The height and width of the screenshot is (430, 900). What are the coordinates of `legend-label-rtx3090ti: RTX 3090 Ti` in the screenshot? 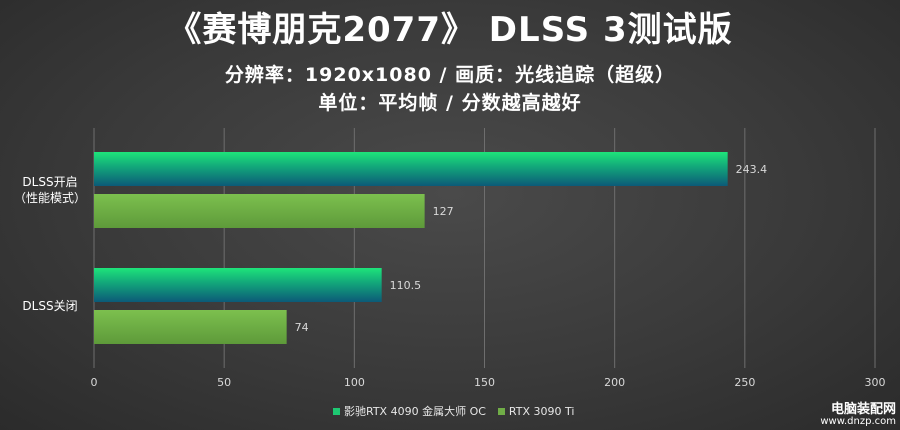 It's located at (541, 411).